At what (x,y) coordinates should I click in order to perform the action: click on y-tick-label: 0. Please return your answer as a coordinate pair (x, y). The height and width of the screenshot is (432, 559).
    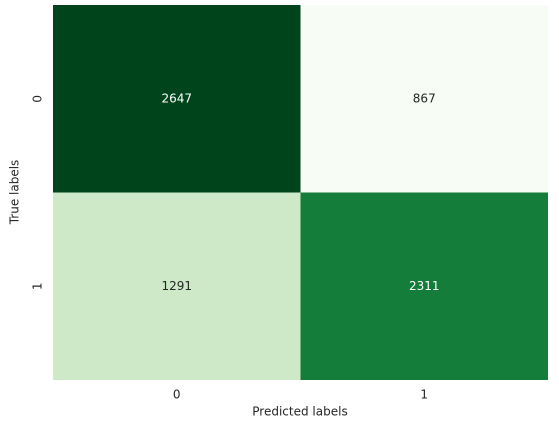
    Looking at the image, I should click on (38, 99).